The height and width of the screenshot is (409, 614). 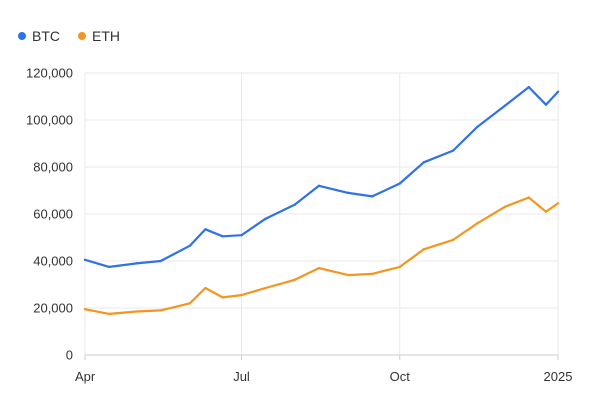 What do you see at coordinates (106, 36) in the screenshot?
I see `legend-label-eth: ETH` at bounding box center [106, 36].